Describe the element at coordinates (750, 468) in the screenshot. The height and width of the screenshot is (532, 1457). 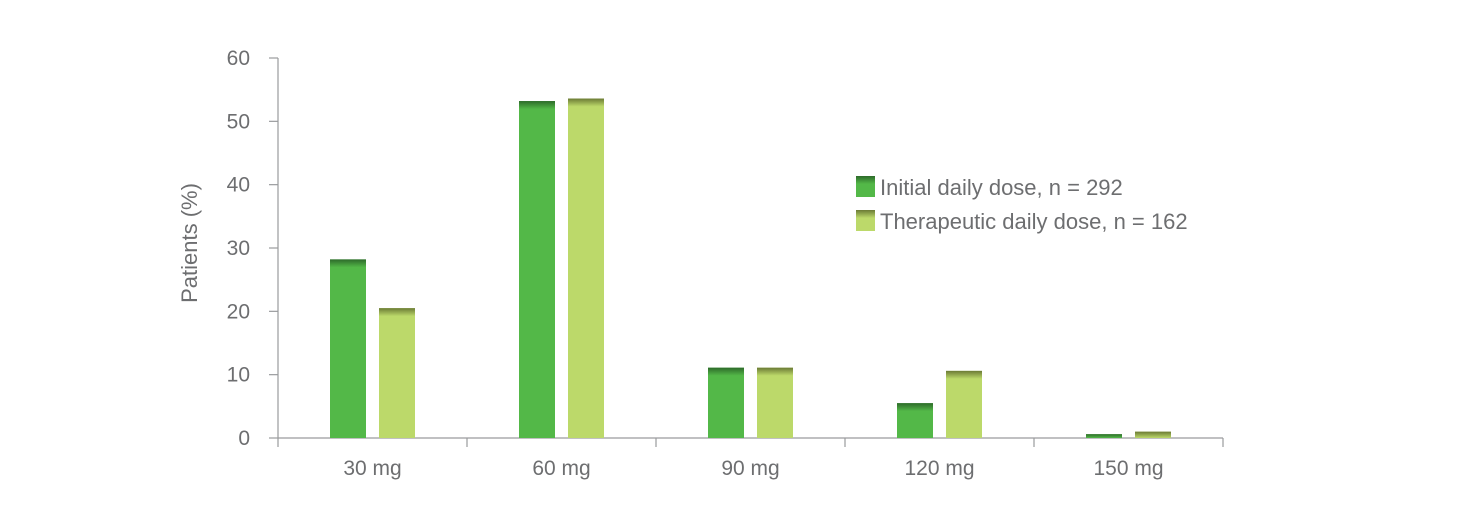
I see `x-tick-label: 90 mg` at that location.